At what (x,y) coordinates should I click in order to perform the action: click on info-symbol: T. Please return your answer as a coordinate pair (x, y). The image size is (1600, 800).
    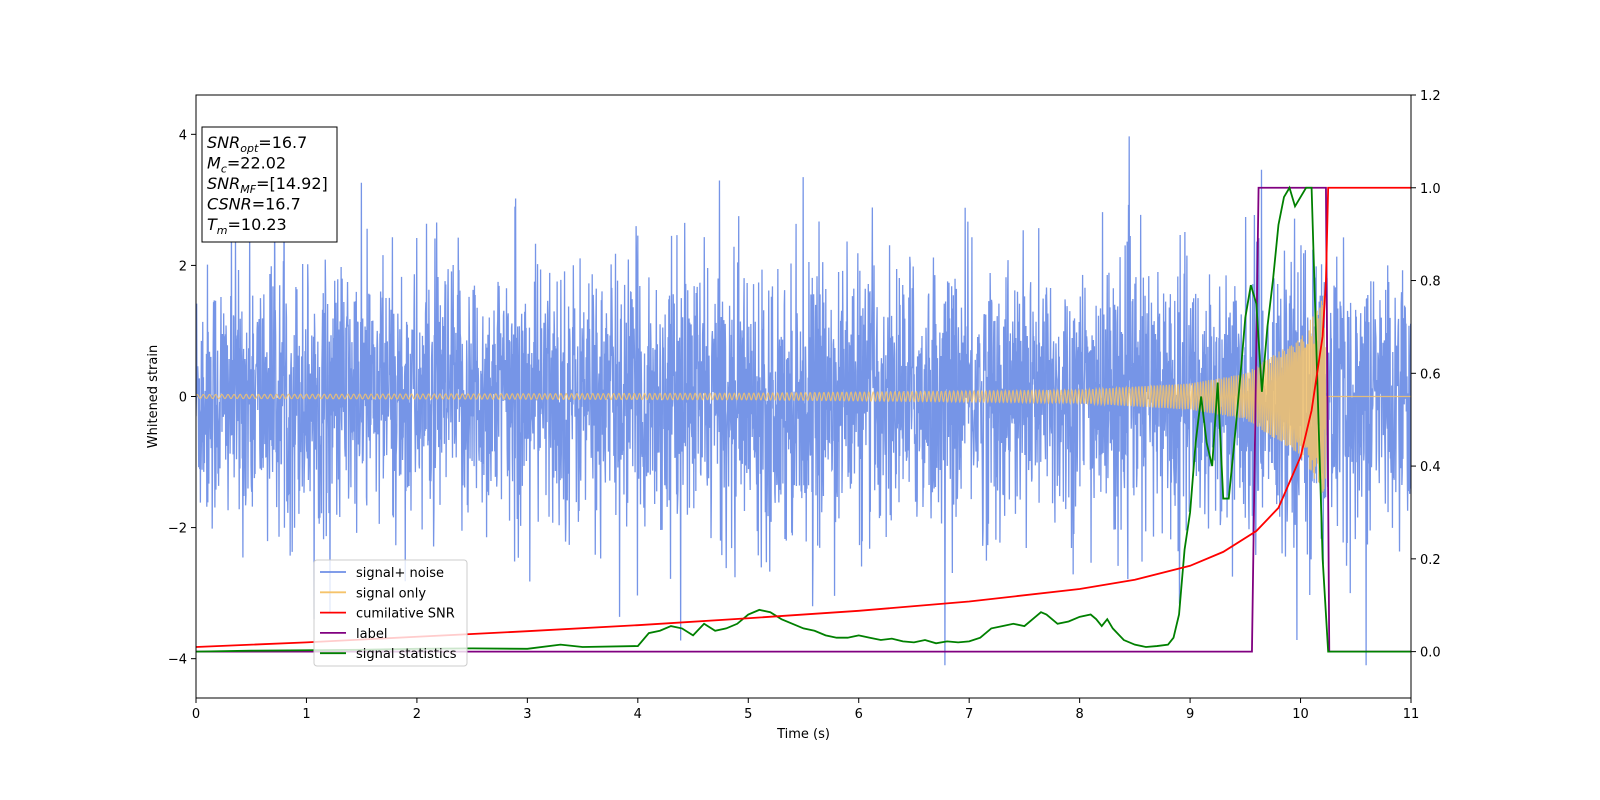
    Looking at the image, I should click on (212, 224).